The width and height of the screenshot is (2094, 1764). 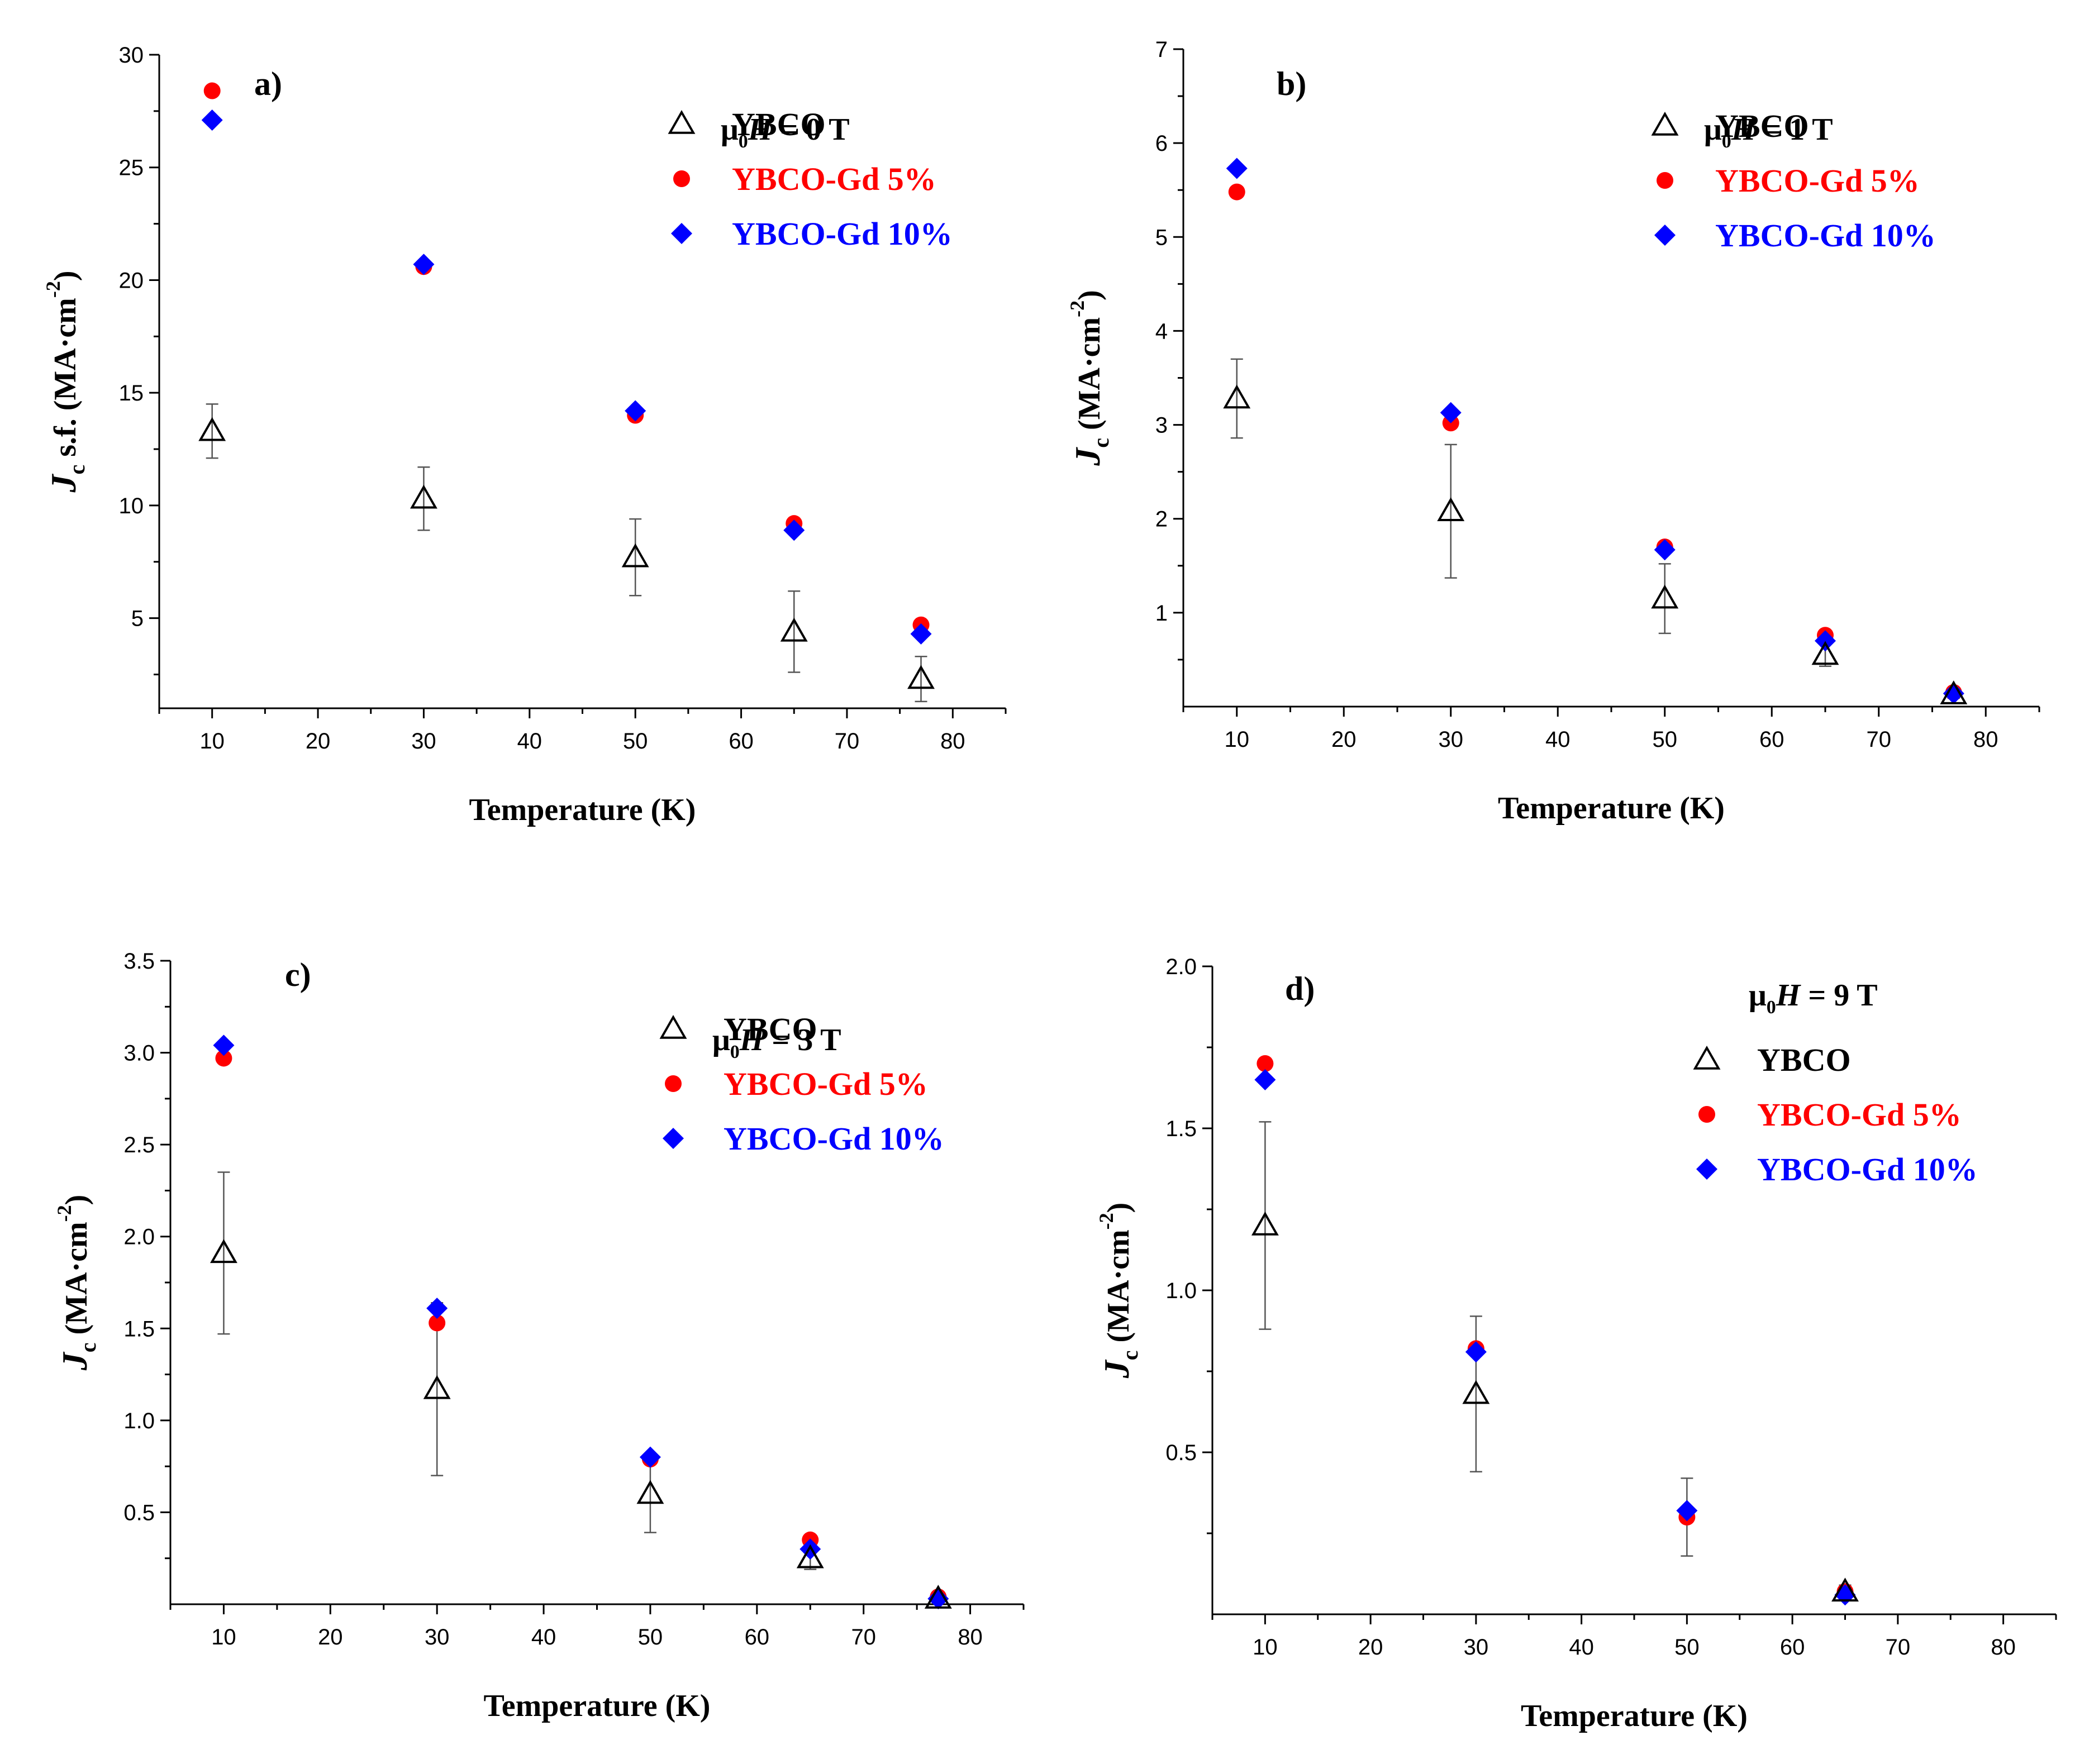 What do you see at coordinates (131, 506) in the screenshot?
I see `y-tick-label: 10` at bounding box center [131, 506].